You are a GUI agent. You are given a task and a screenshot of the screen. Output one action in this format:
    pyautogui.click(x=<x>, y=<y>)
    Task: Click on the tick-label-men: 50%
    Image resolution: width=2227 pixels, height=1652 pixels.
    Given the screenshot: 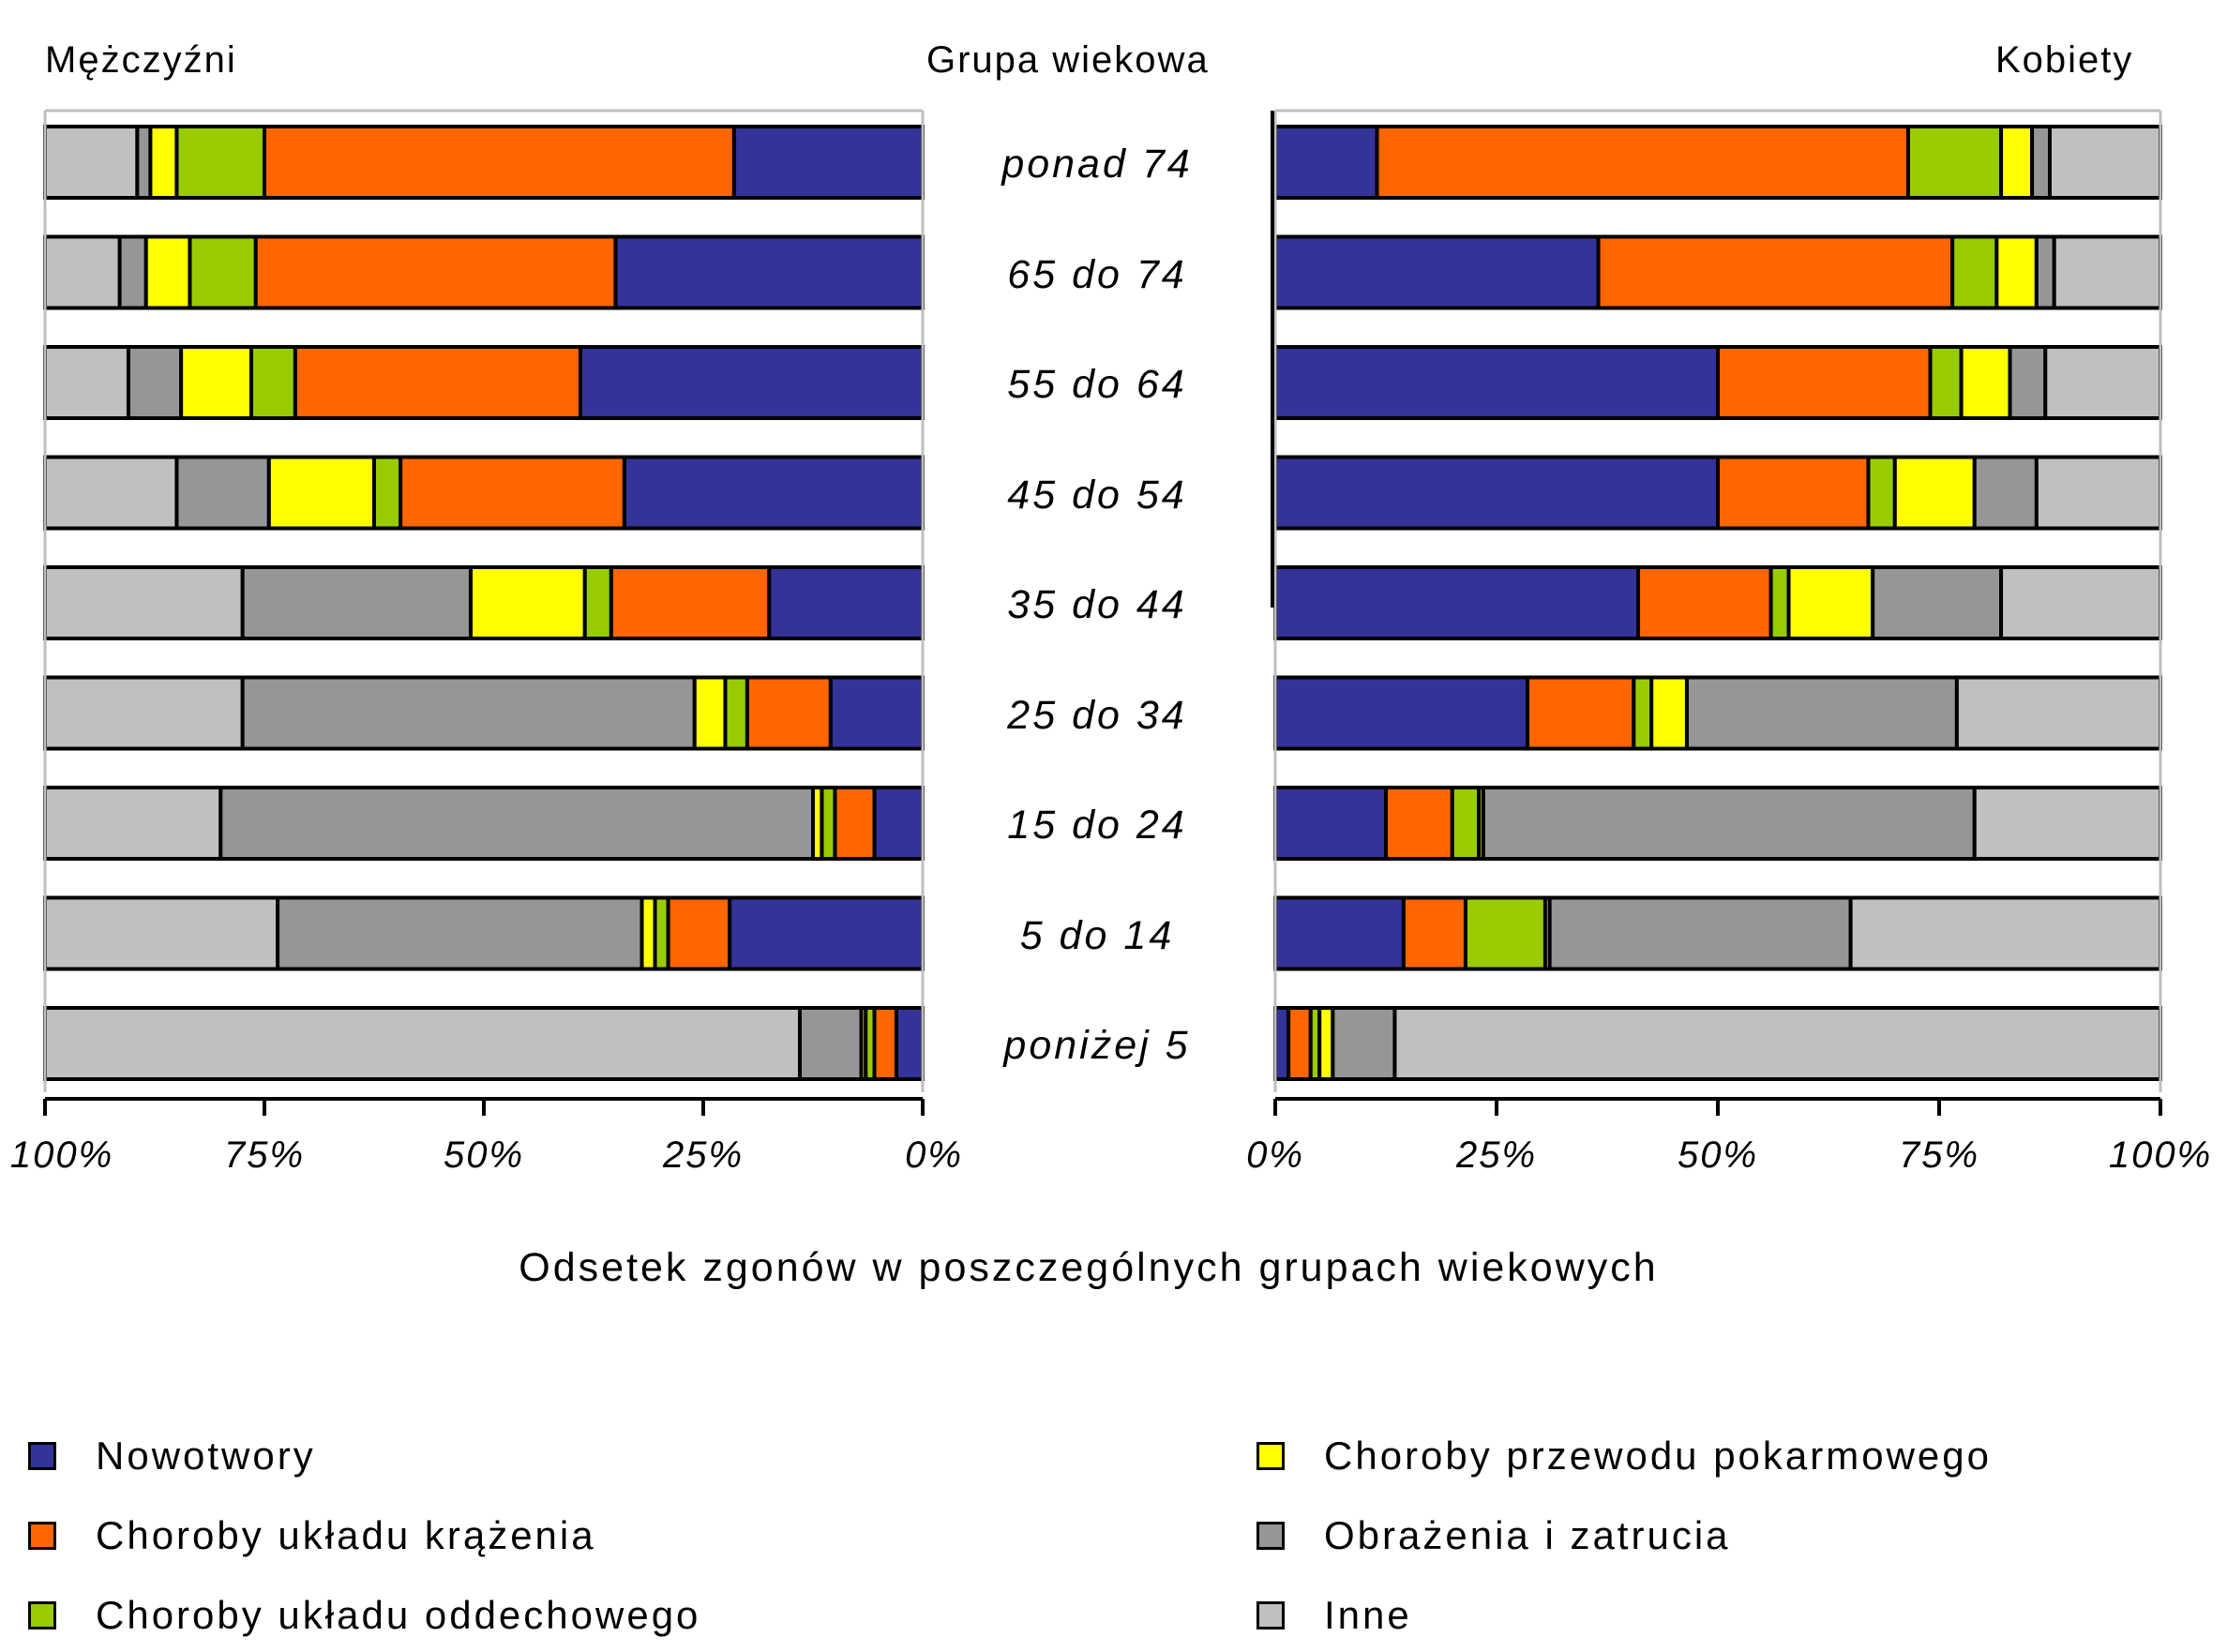 What is the action you would take?
    pyautogui.click(x=484, y=1155)
    